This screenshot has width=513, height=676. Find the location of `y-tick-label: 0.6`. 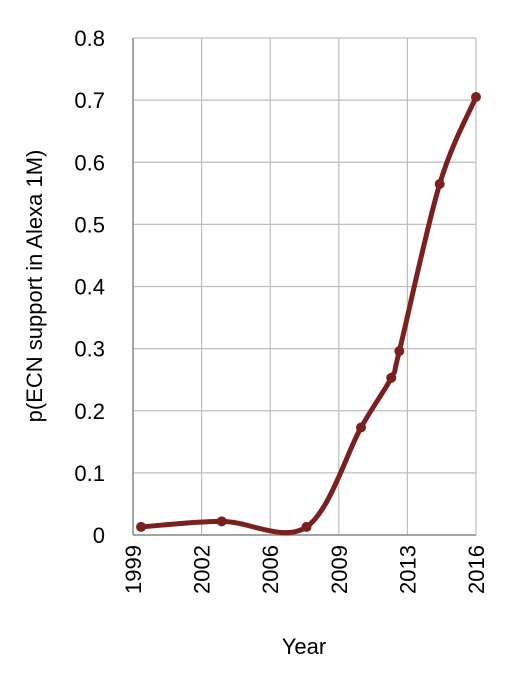

y-tick-label: 0.6 is located at coordinates (89, 162).